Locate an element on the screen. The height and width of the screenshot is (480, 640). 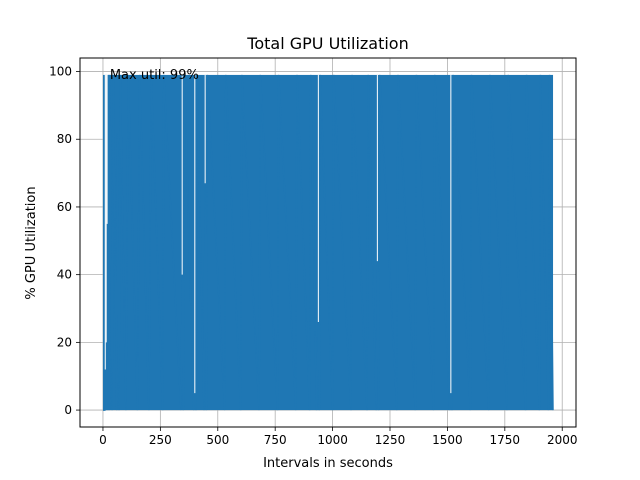
x-tick-label: 1500 is located at coordinates (447, 440).